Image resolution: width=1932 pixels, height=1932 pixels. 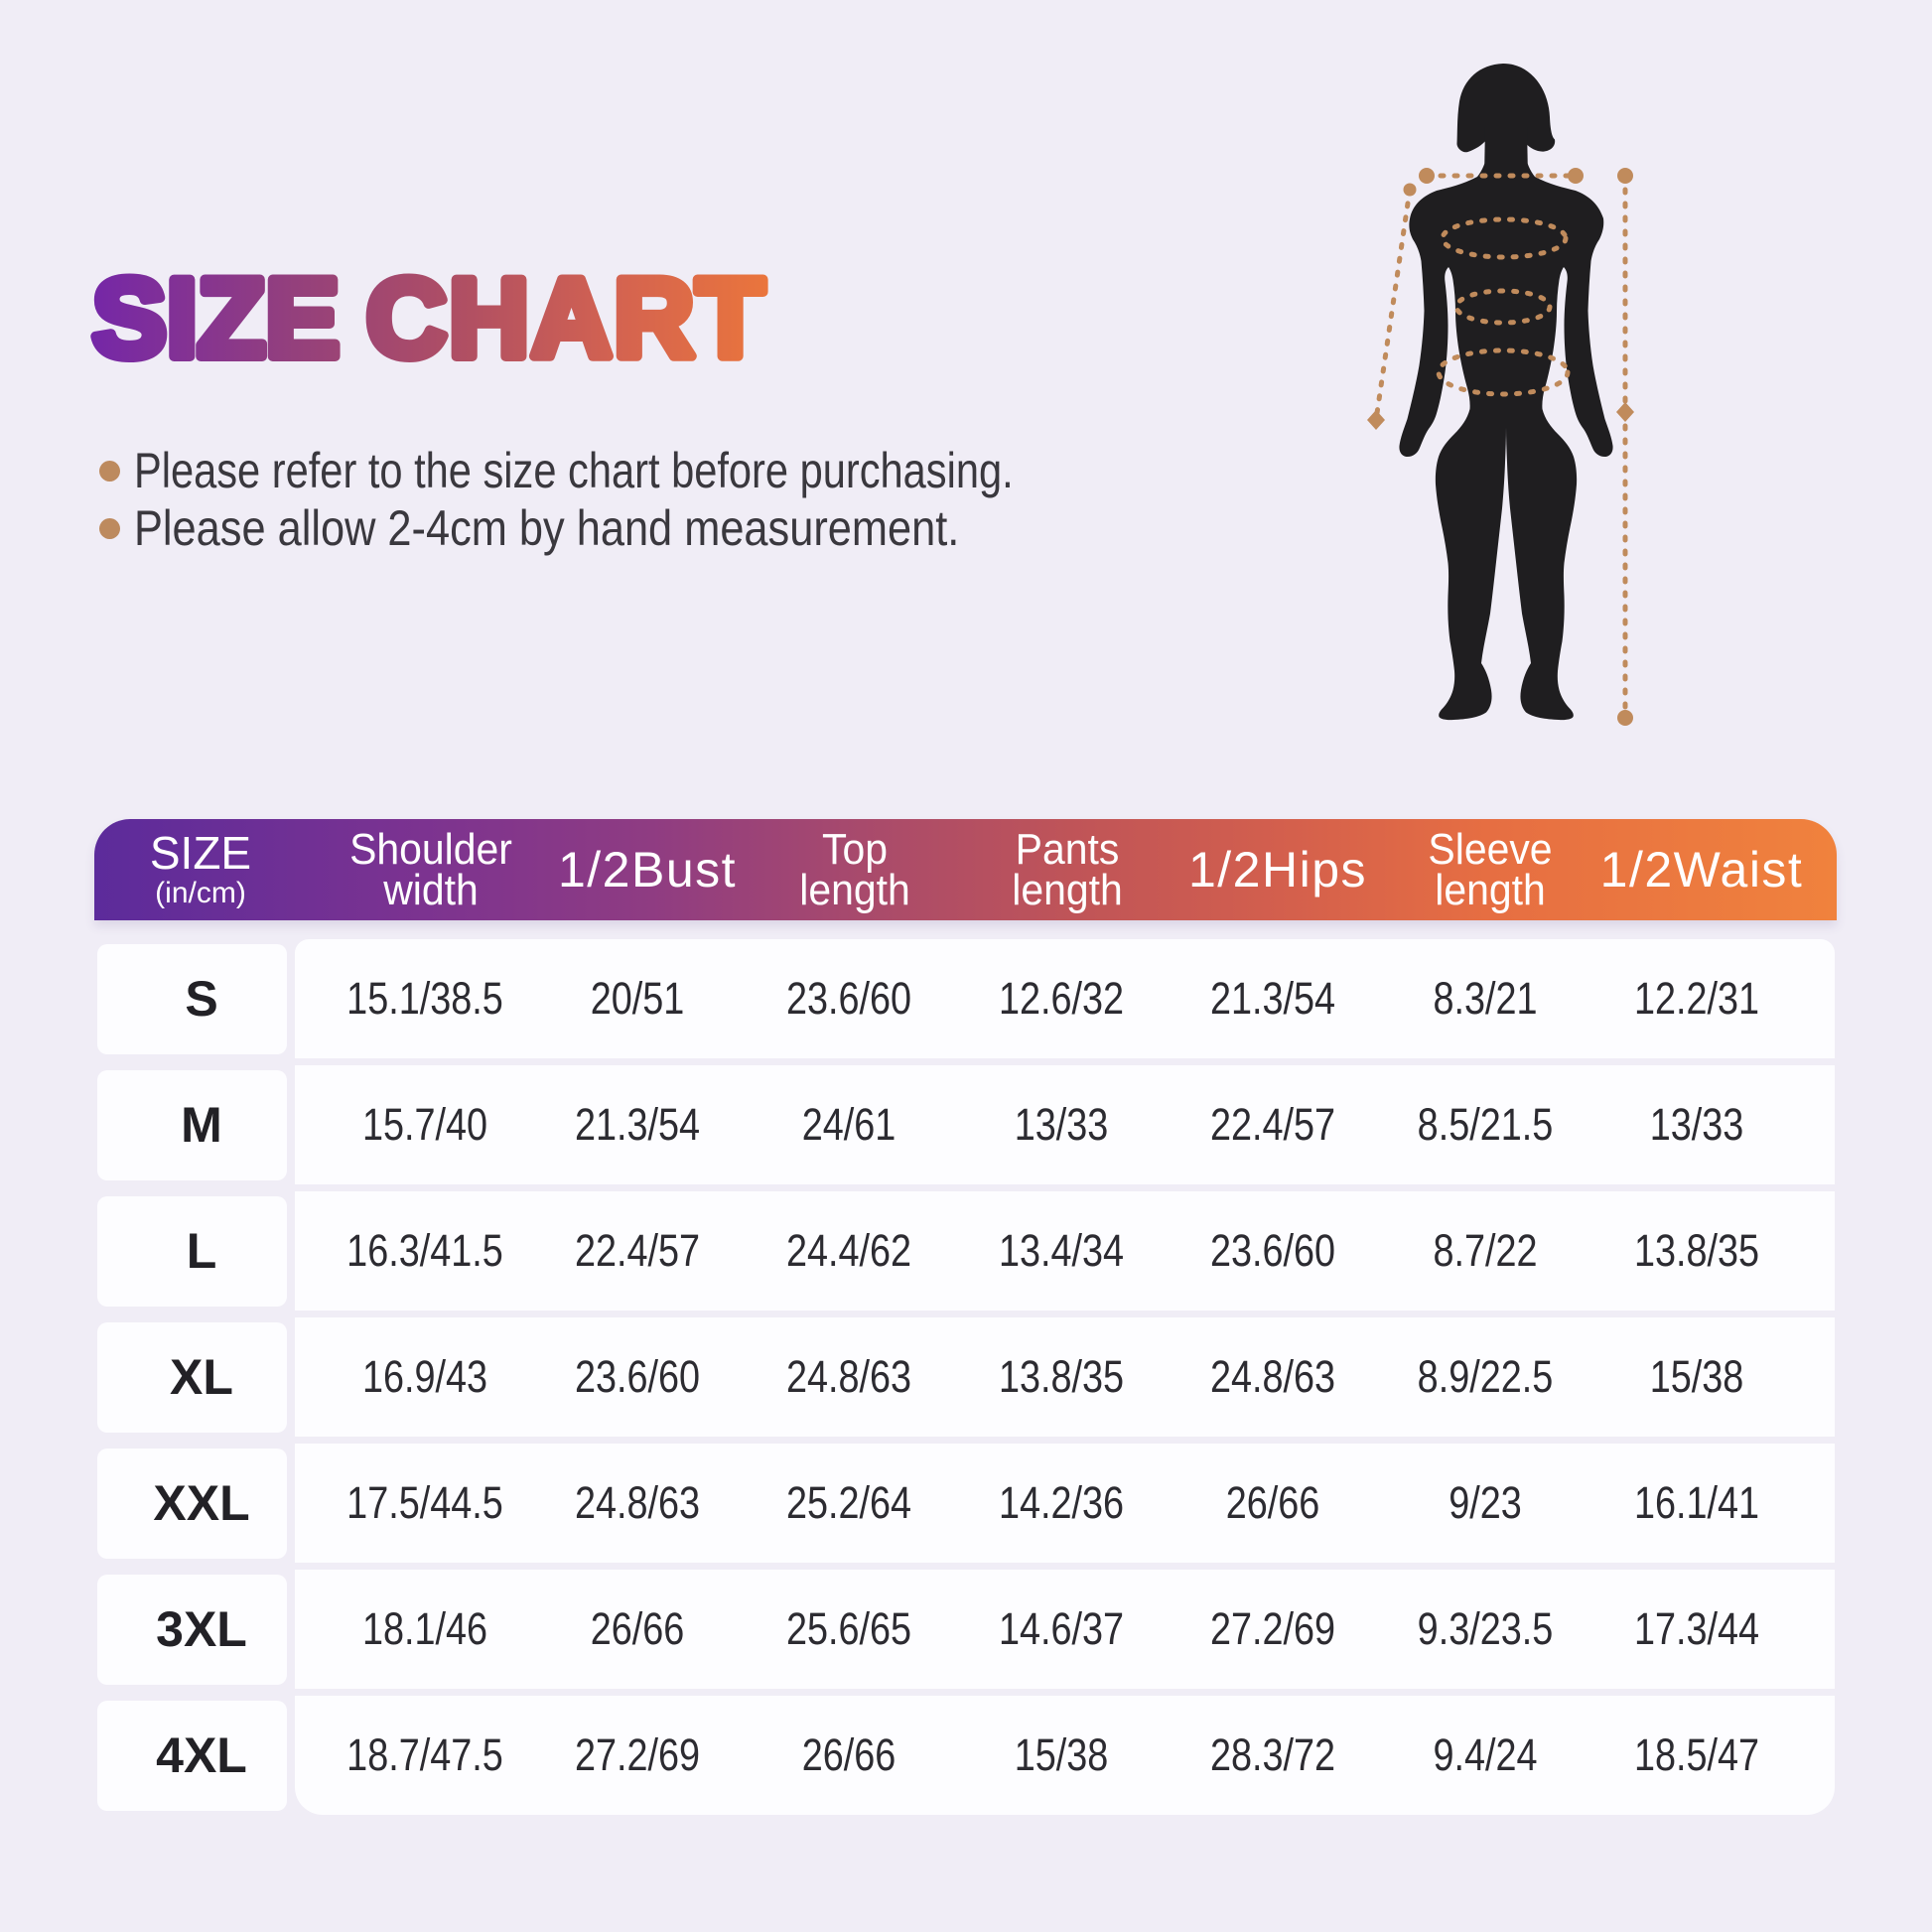 I want to click on svg-text: SIZE, so click(x=216, y=318).